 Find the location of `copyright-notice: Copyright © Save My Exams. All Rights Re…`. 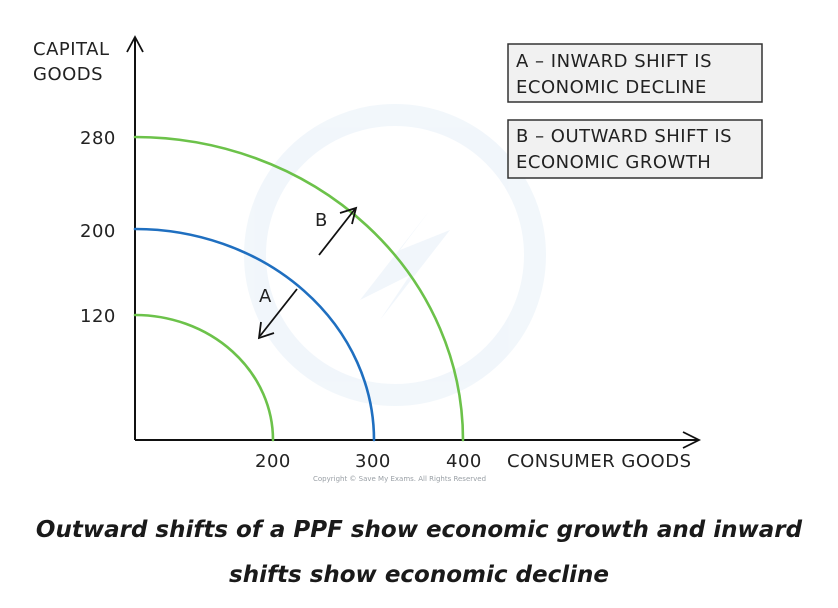

copyright-notice: Copyright © Save My Exams. All Rights Re… is located at coordinates (399, 479).